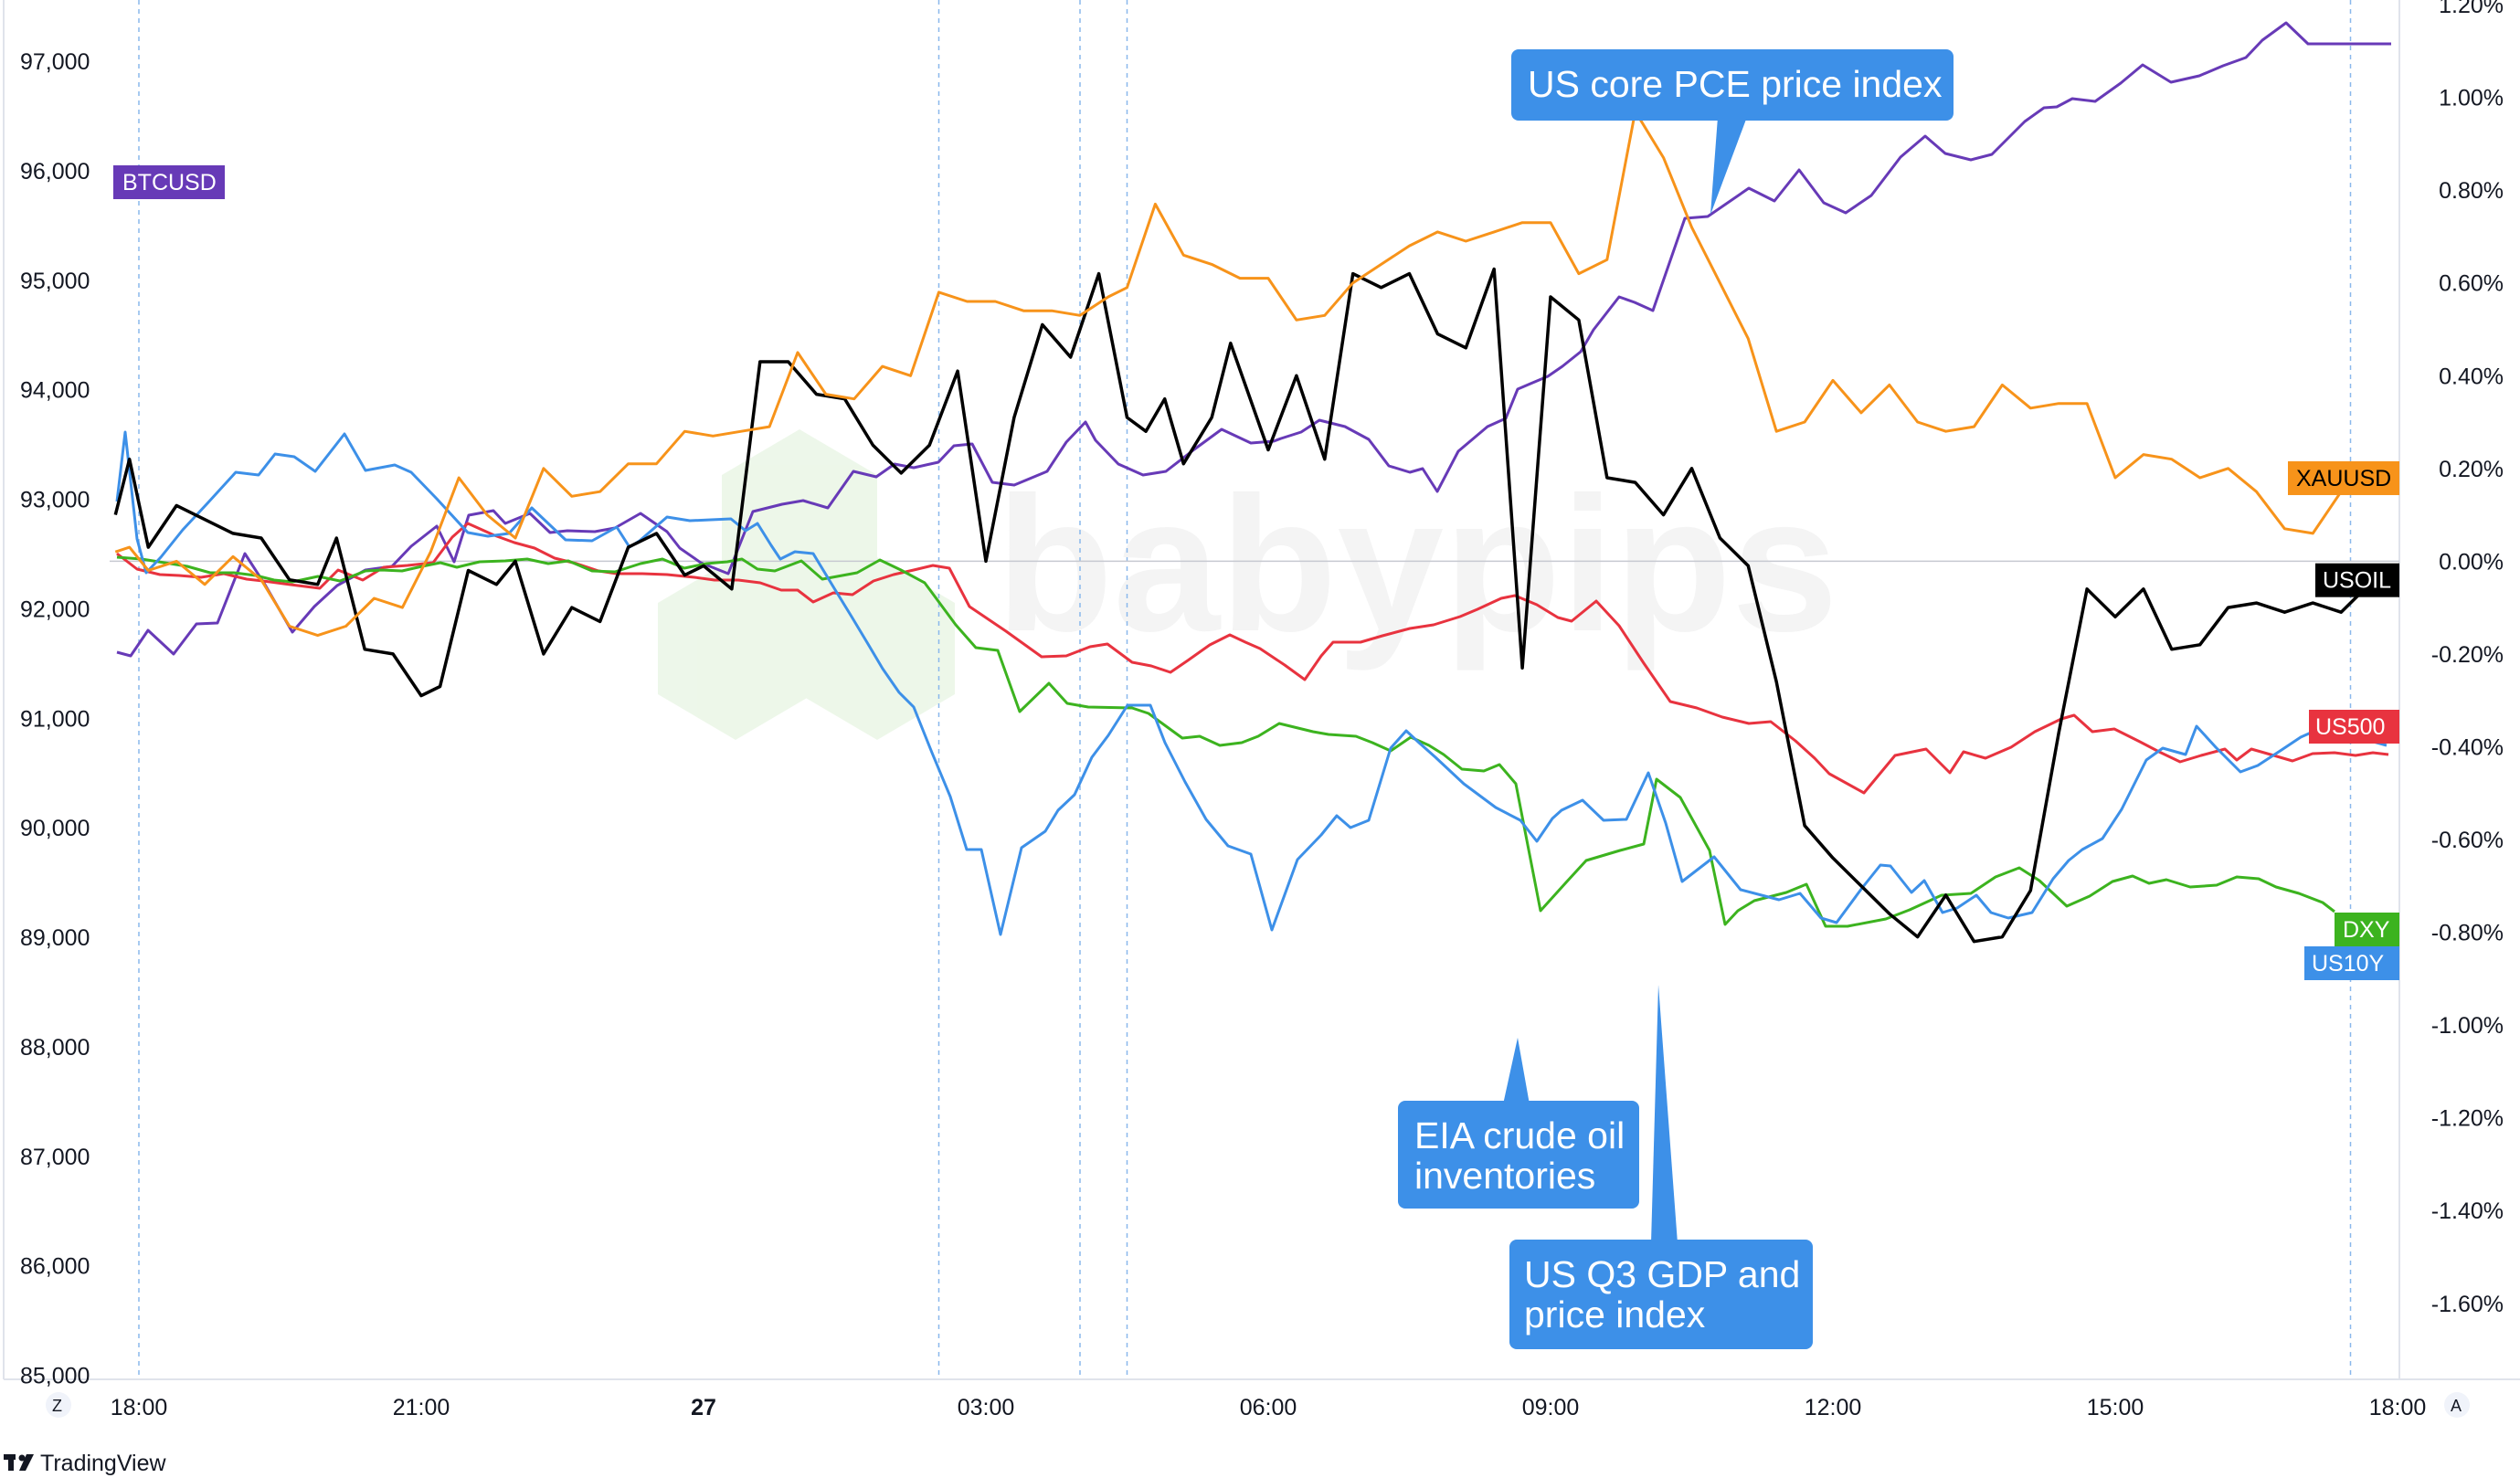 The width and height of the screenshot is (2520, 1478). I want to click on watermark: babypips, so click(1248, 584).